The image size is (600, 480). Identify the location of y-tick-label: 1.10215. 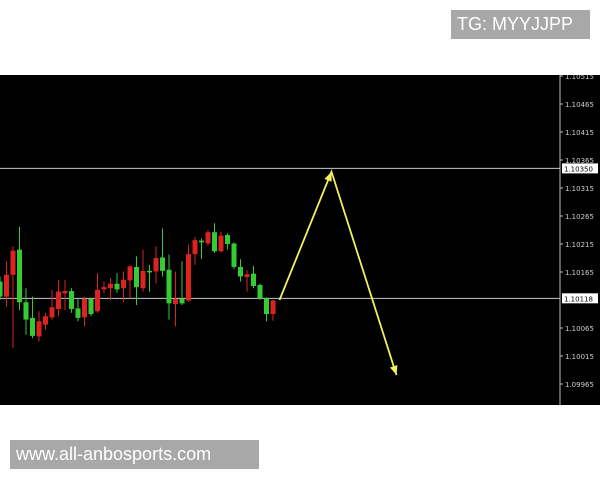
(579, 245).